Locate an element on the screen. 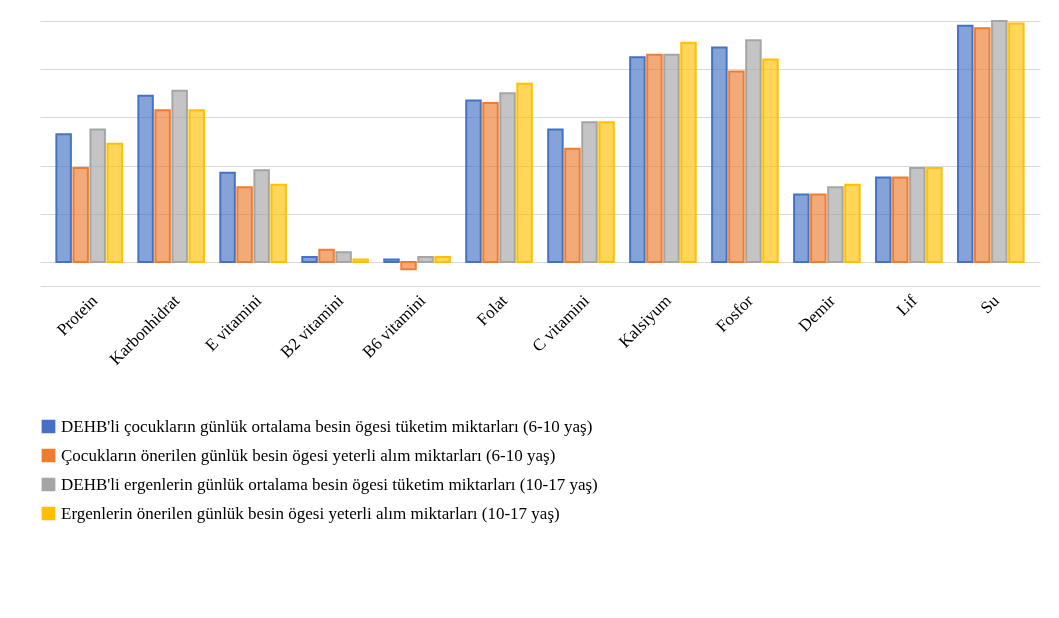 The width and height of the screenshot is (1059, 618). legend-label: DEHB'li çocukların günlük ortalama besin ögesi tüketim miktarları (6-10 yaş) is located at coordinates (327, 426).